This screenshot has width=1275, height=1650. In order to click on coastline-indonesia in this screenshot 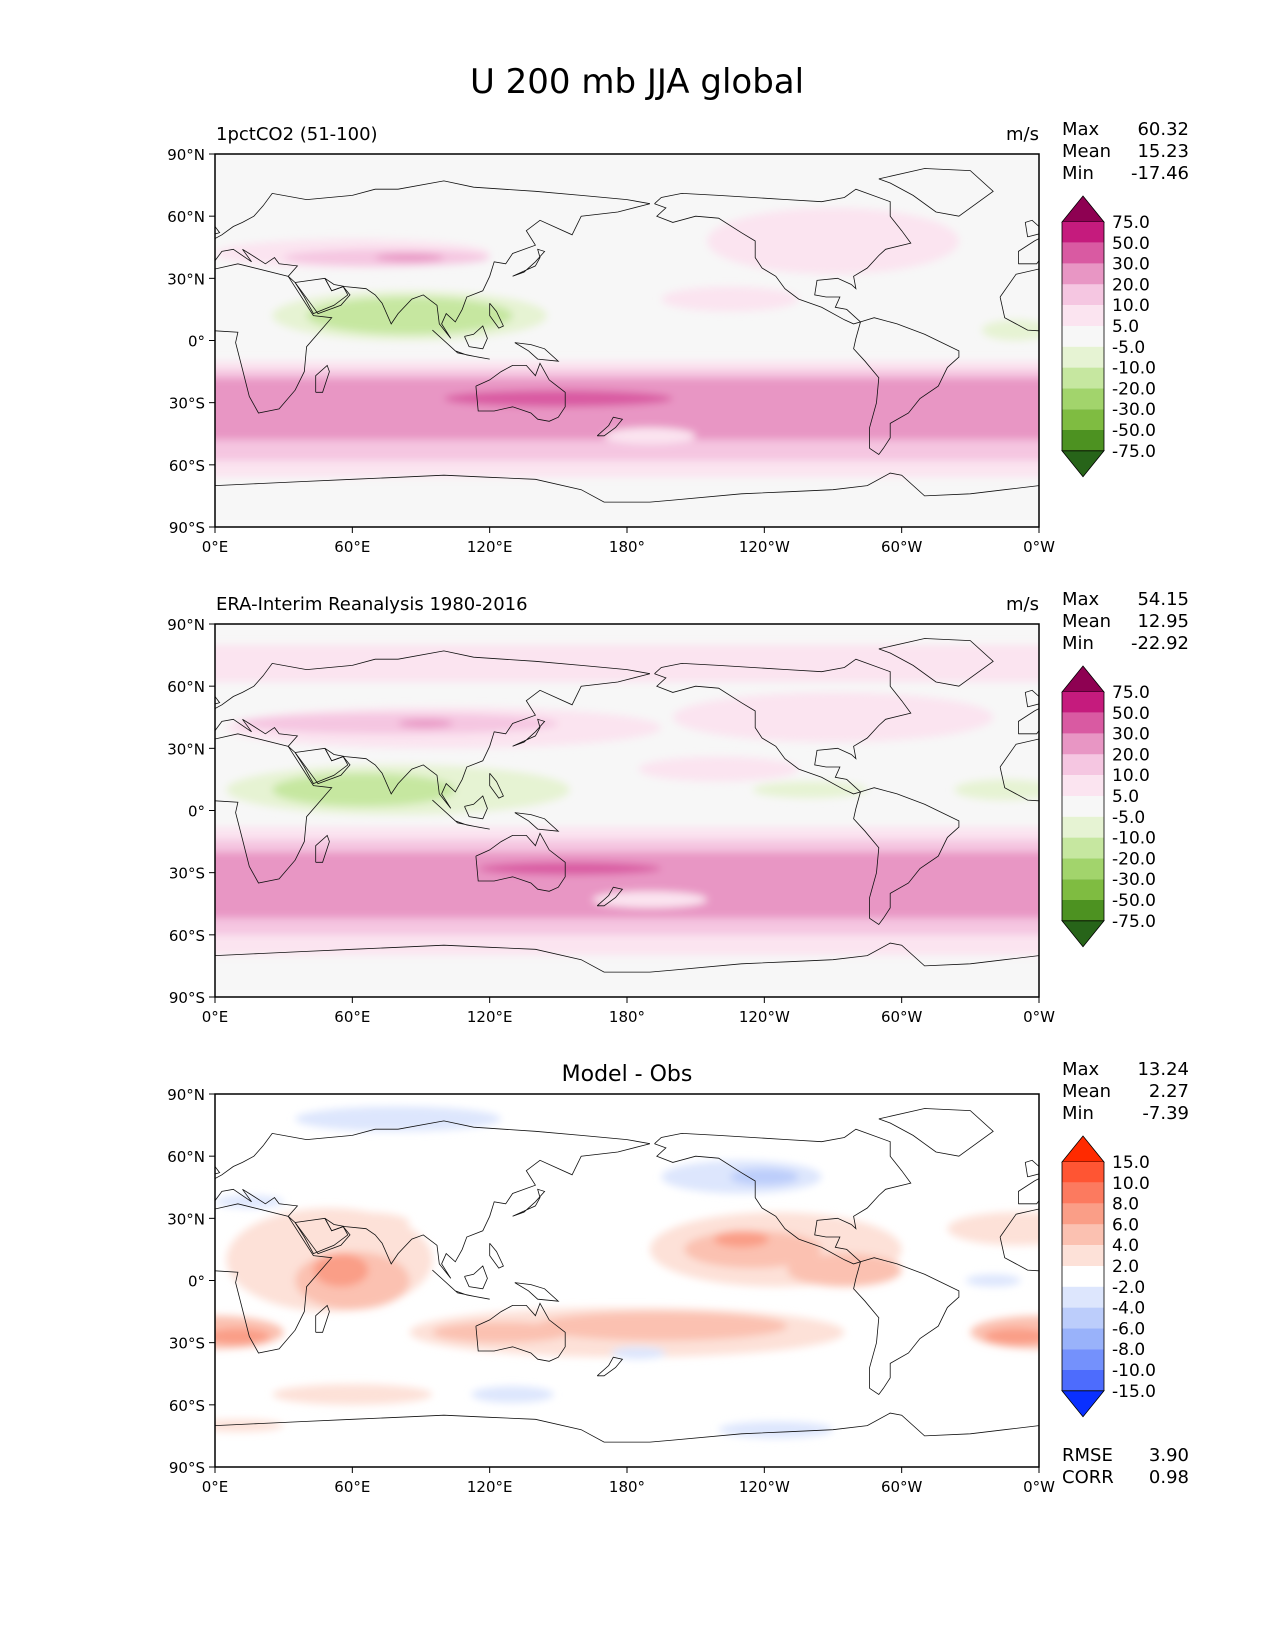, I will do `click(461, 1284)`.